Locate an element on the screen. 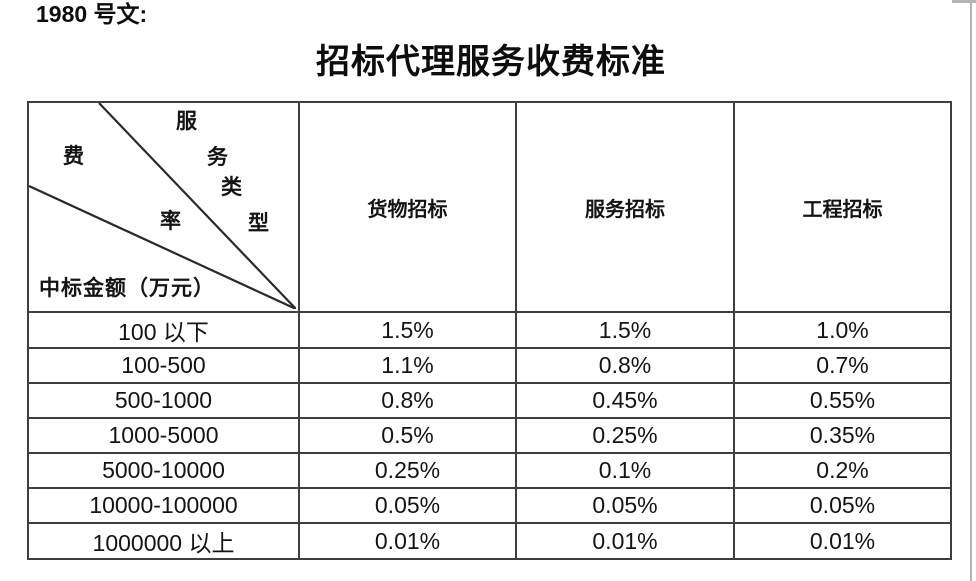  corner-cell: 费 率 服 务 类 型 中标金额（万元） is located at coordinates (163, 207).